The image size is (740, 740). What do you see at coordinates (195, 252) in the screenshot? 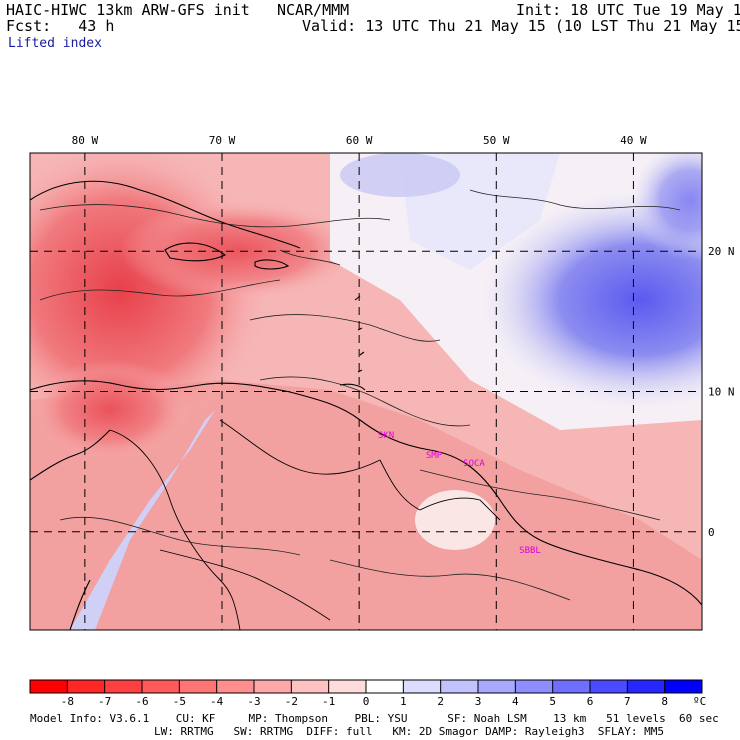
I see `hispaniola-coast` at bounding box center [195, 252].